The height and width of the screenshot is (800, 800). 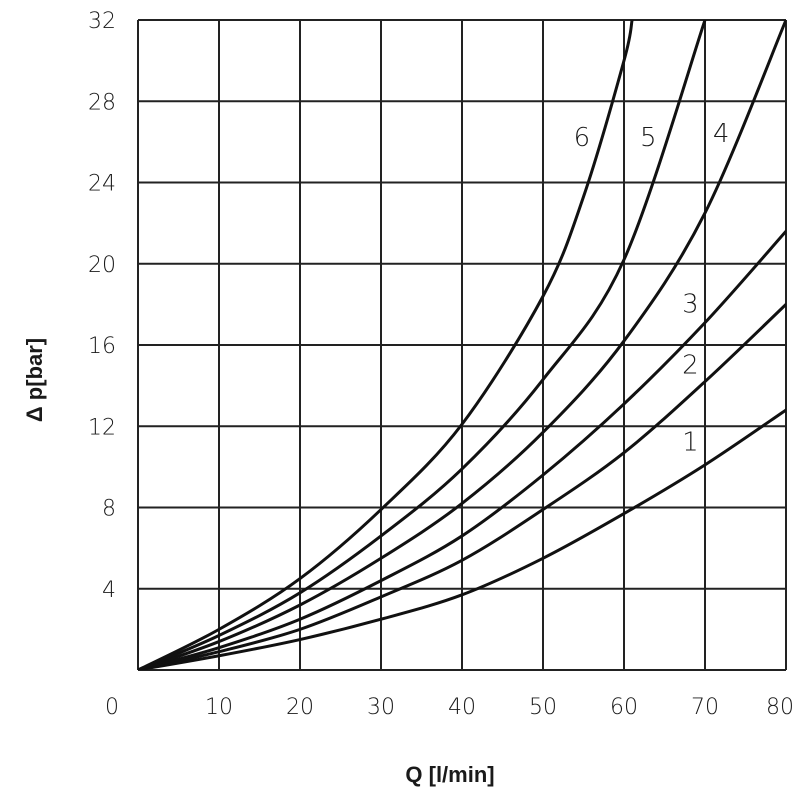 I want to click on y-tick-label: 28, so click(x=102, y=102).